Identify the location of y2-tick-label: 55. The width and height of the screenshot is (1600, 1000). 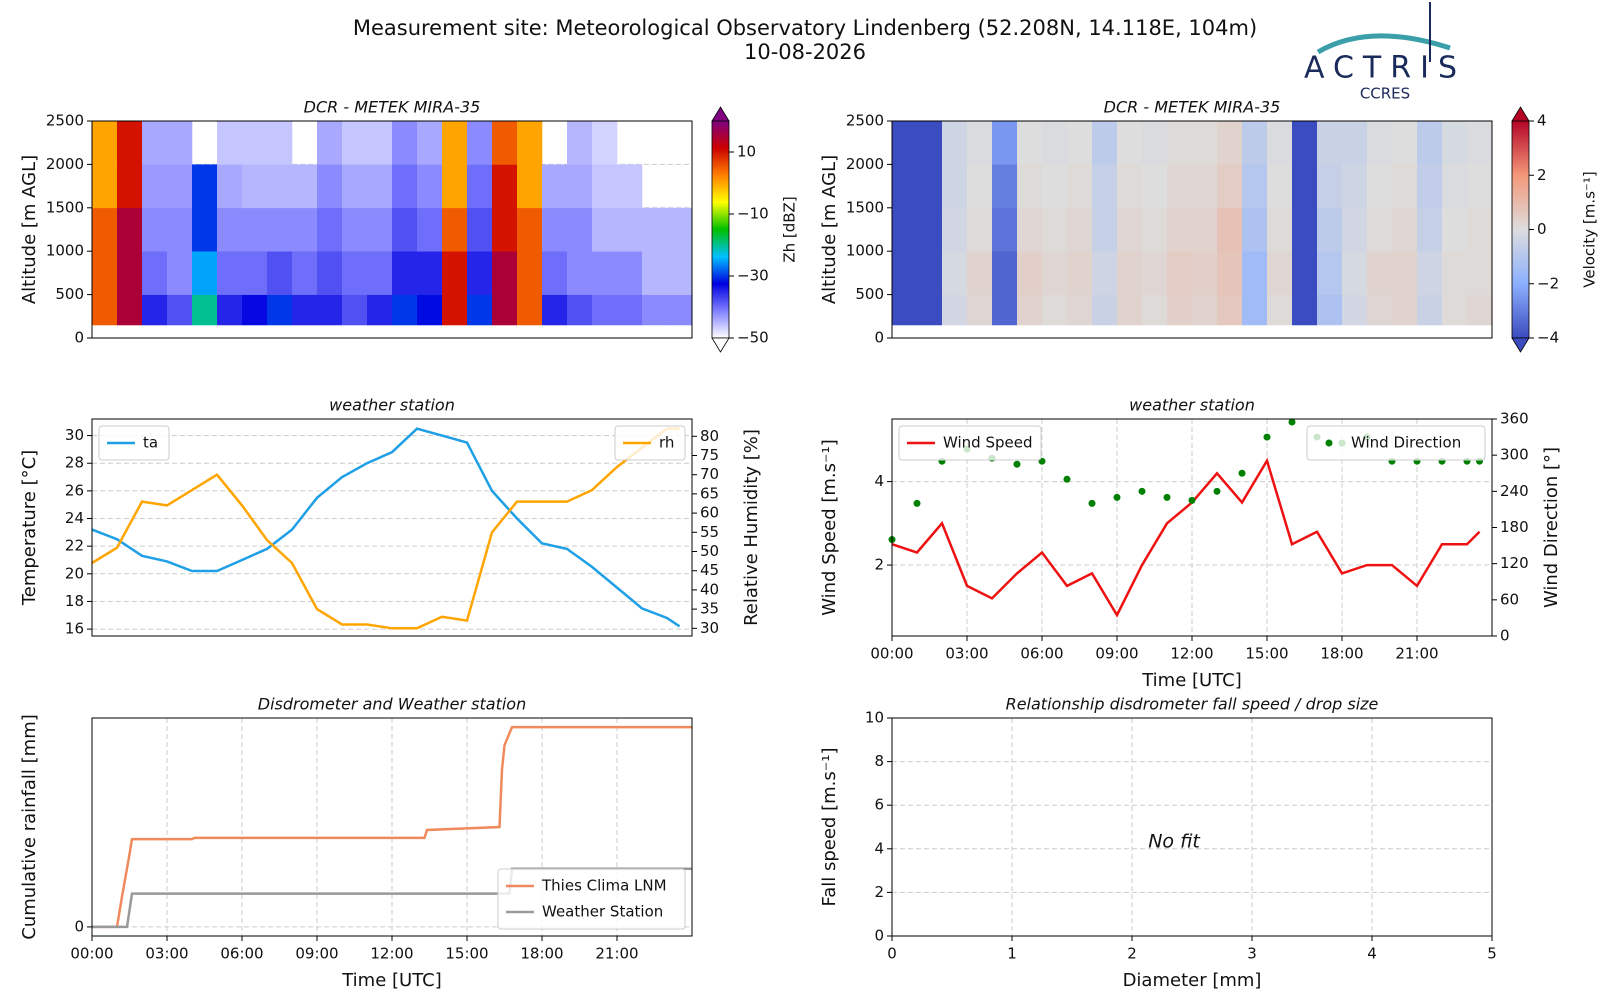
(709, 532).